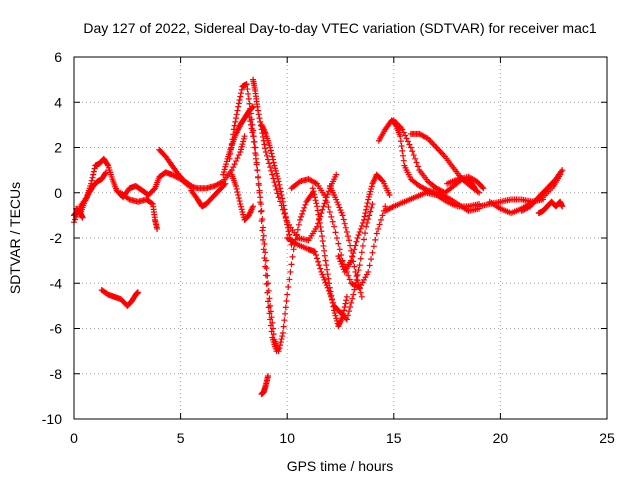 The image size is (640, 480). Describe the element at coordinates (181, 438) in the screenshot. I see `x-tick-label: 5` at that location.